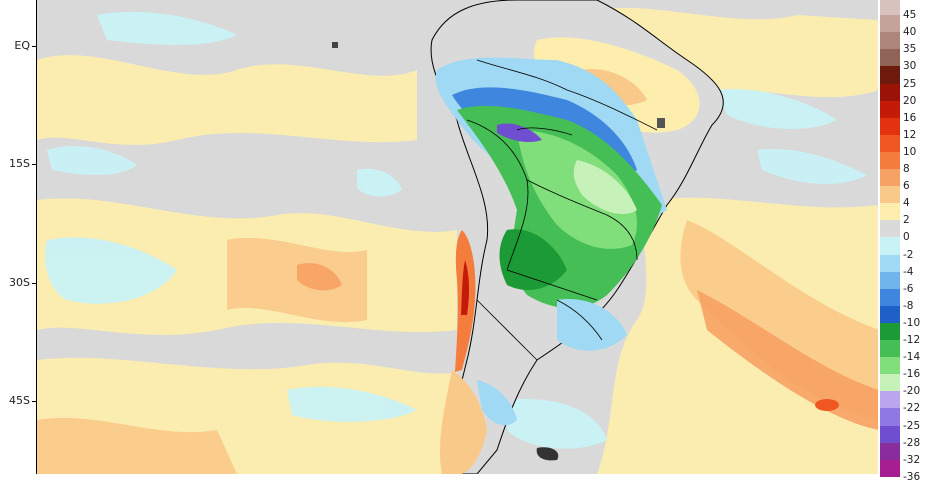 The width and height of the screenshot is (931, 483). What do you see at coordinates (906, 237) in the screenshot?
I see `legend-label: 0` at bounding box center [906, 237].